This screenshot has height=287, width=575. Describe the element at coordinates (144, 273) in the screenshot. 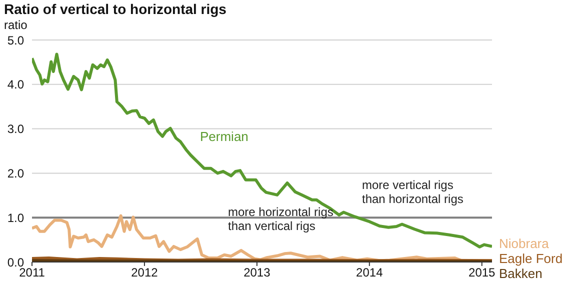

I see `x-tick-label: 2012` at that location.